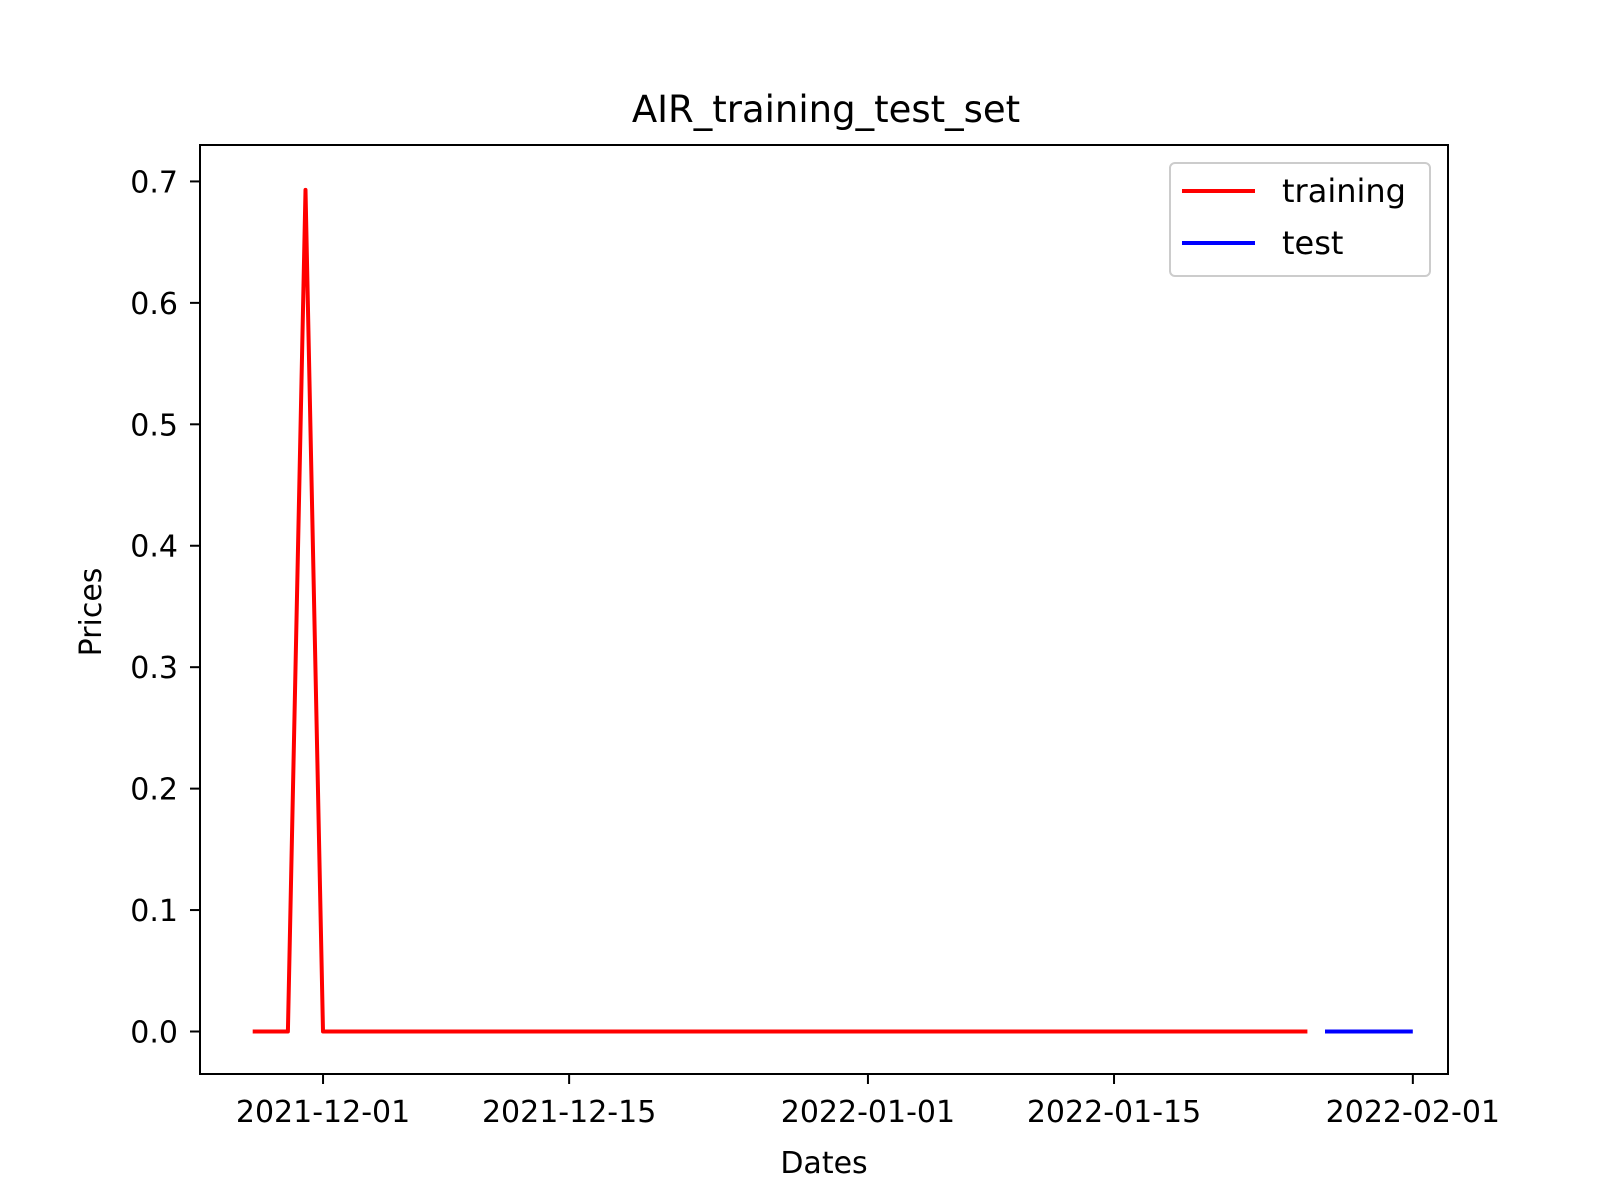 This screenshot has height=1200, width=1600. What do you see at coordinates (1300, 219) in the screenshot?
I see `legend: training test` at bounding box center [1300, 219].